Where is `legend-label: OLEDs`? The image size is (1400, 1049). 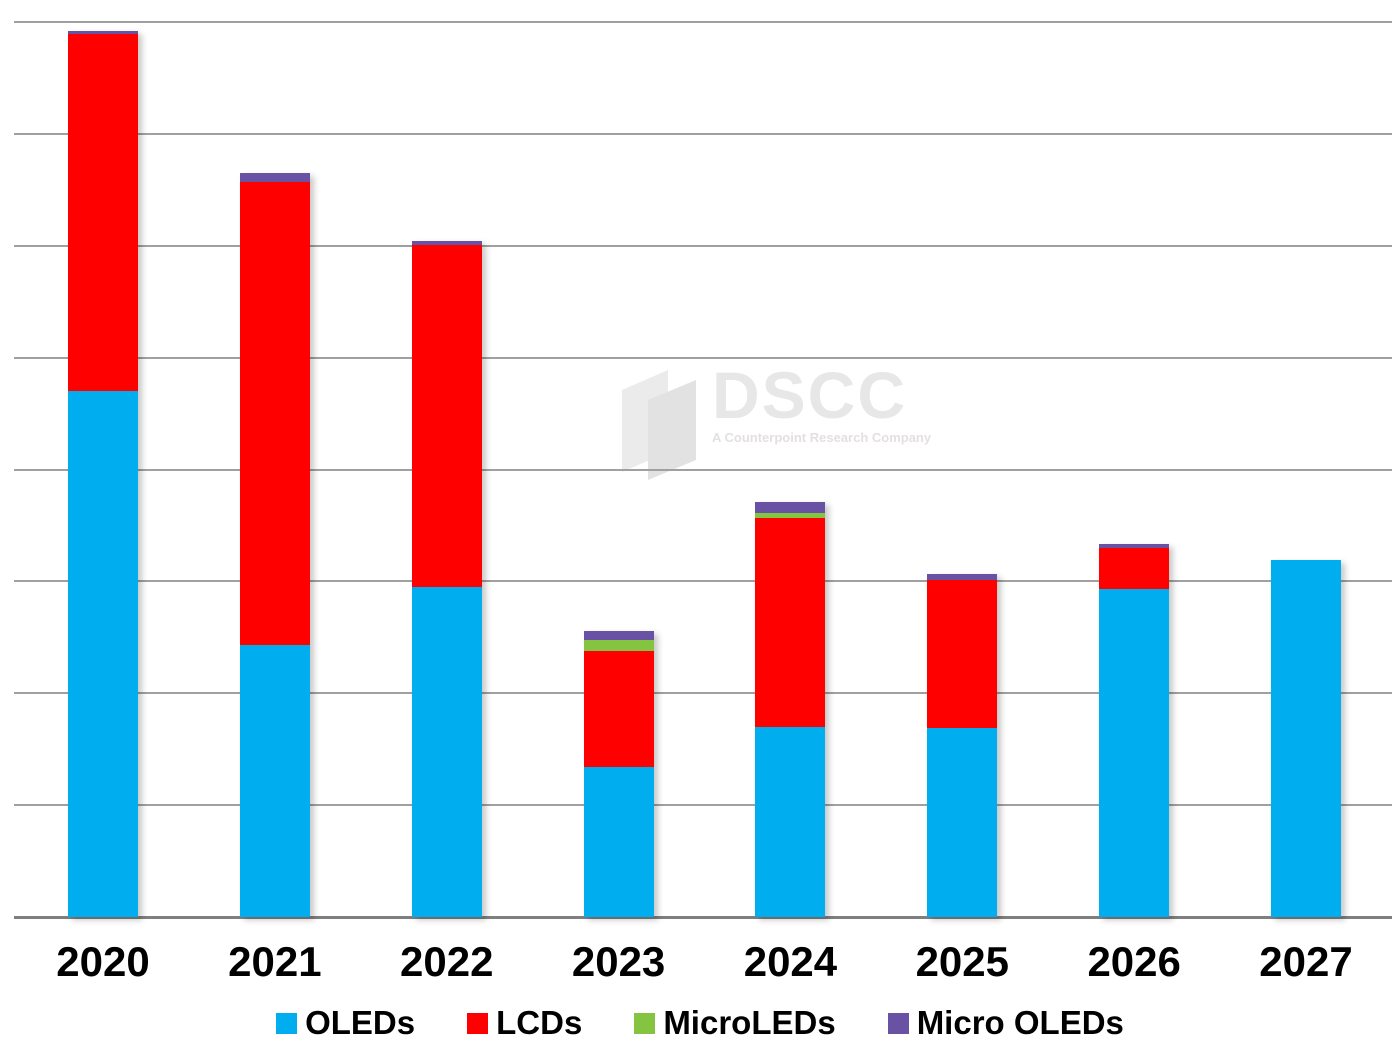 legend-label: OLEDs is located at coordinates (360, 1022).